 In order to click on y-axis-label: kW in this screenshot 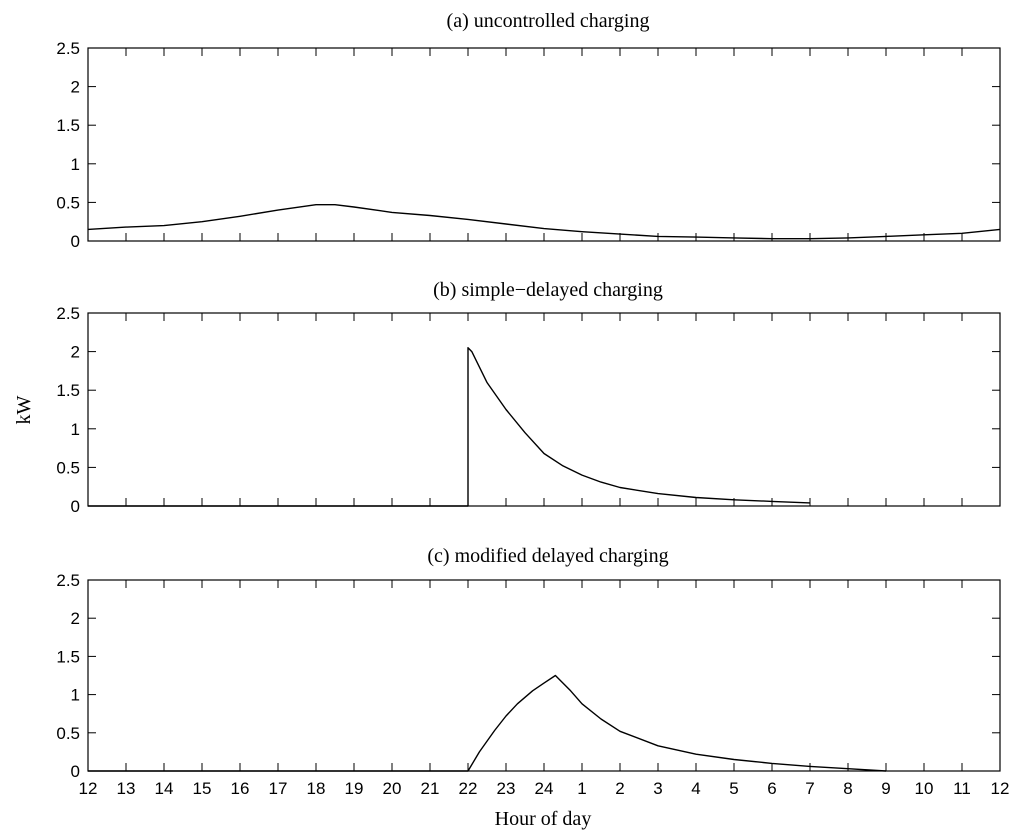, I will do `click(24, 409)`.